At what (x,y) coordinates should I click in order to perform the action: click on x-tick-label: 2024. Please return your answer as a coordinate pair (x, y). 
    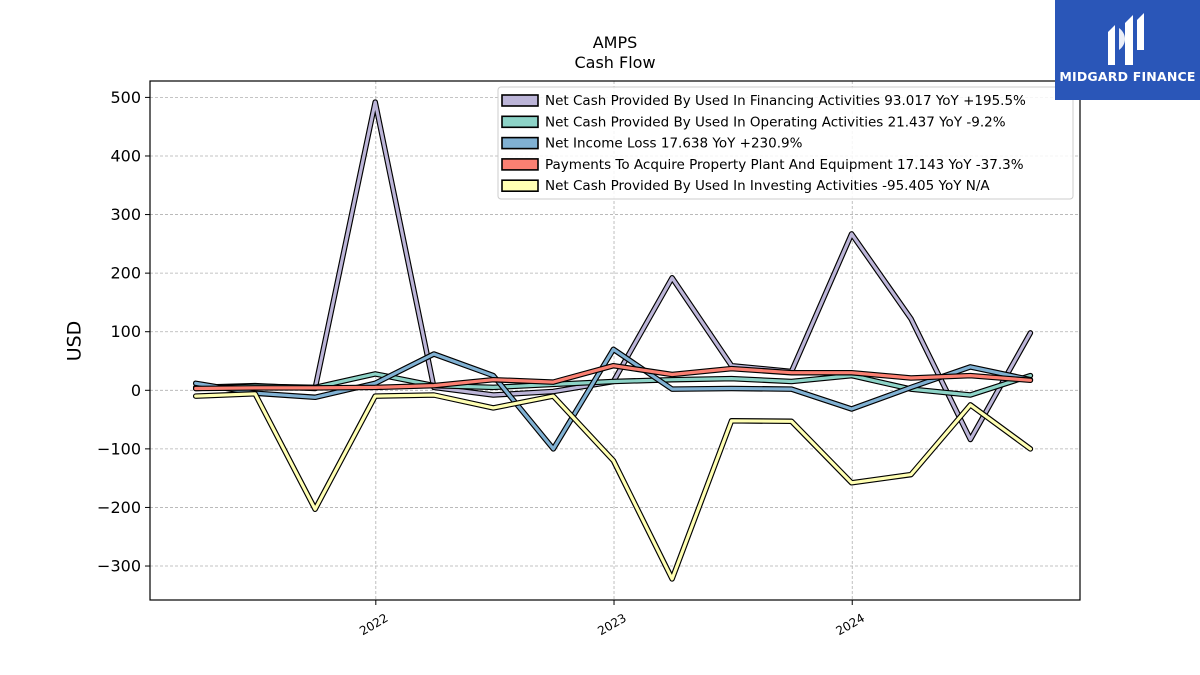
    Looking at the image, I should click on (850, 624).